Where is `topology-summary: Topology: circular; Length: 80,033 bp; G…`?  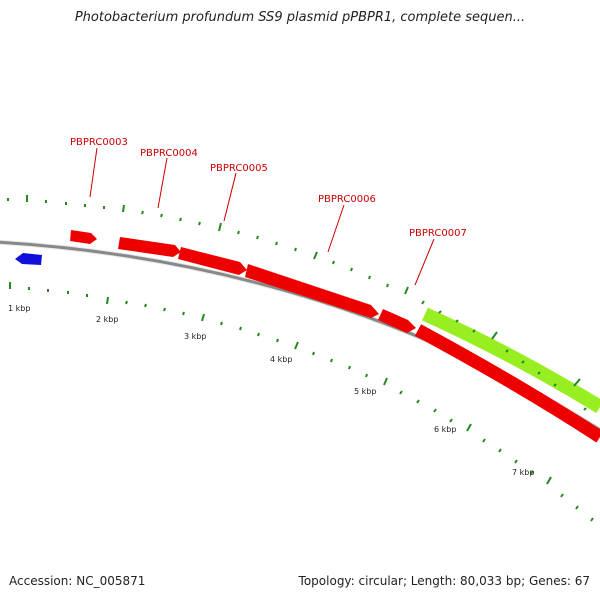
topology-summary: Topology: circular; Length: 80,033 bp; G… is located at coordinates (444, 581).